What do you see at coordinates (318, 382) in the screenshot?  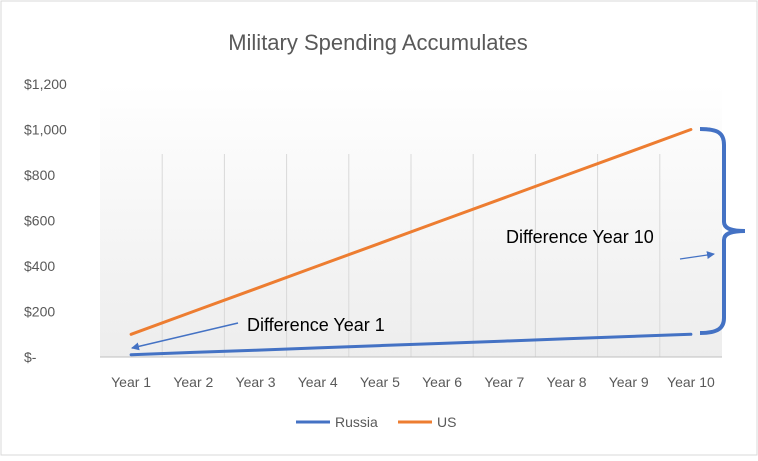 I see `x-tick-label: Year 4` at bounding box center [318, 382].